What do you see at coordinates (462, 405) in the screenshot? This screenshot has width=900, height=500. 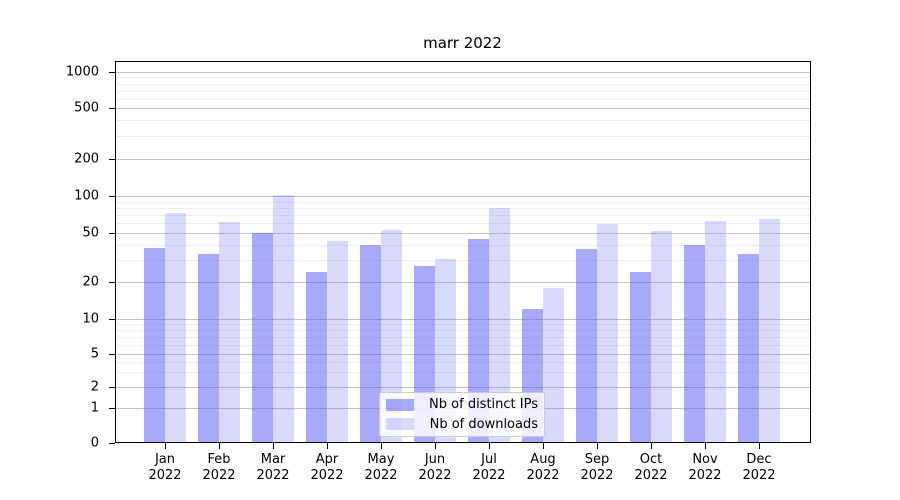 I see `legend-row-ips: Nb of distinct IPs` at bounding box center [462, 405].